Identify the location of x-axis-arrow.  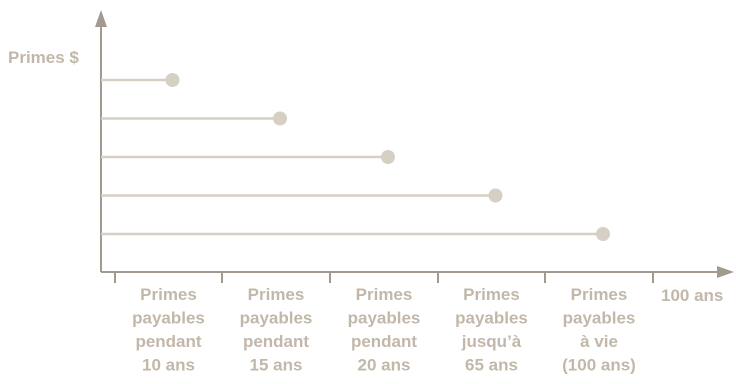
(725, 272).